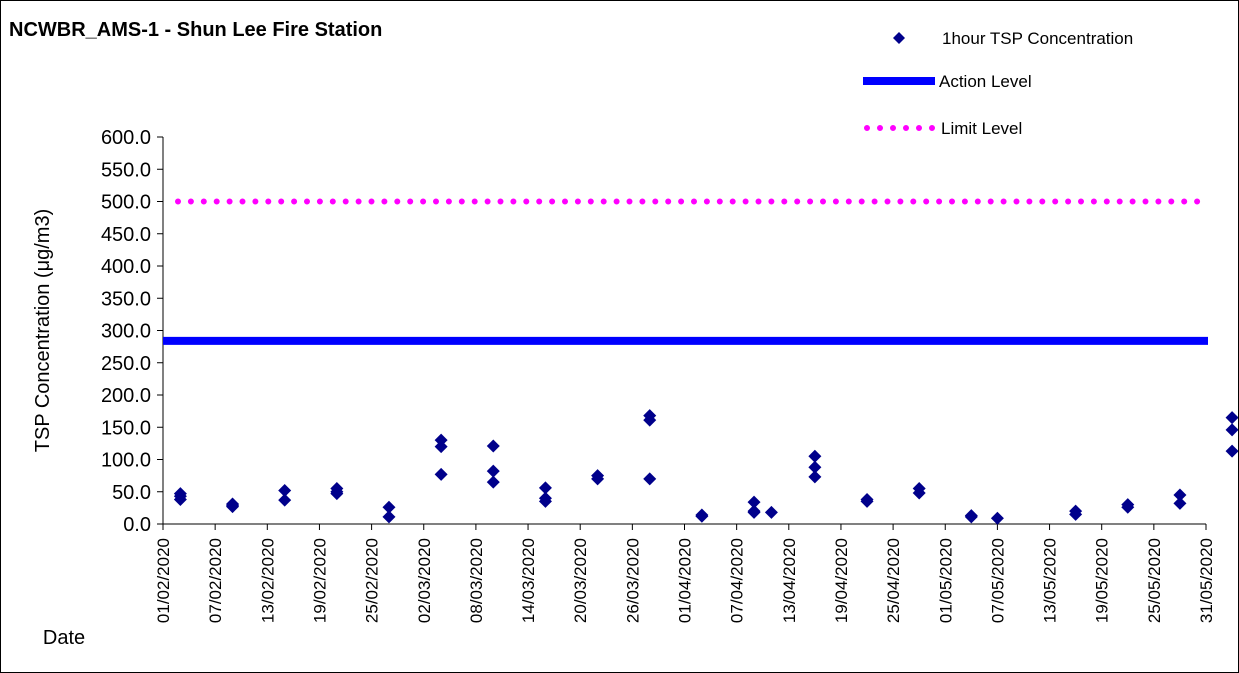  I want to click on x-tick-label: 02/03/2020, so click(424, 580).